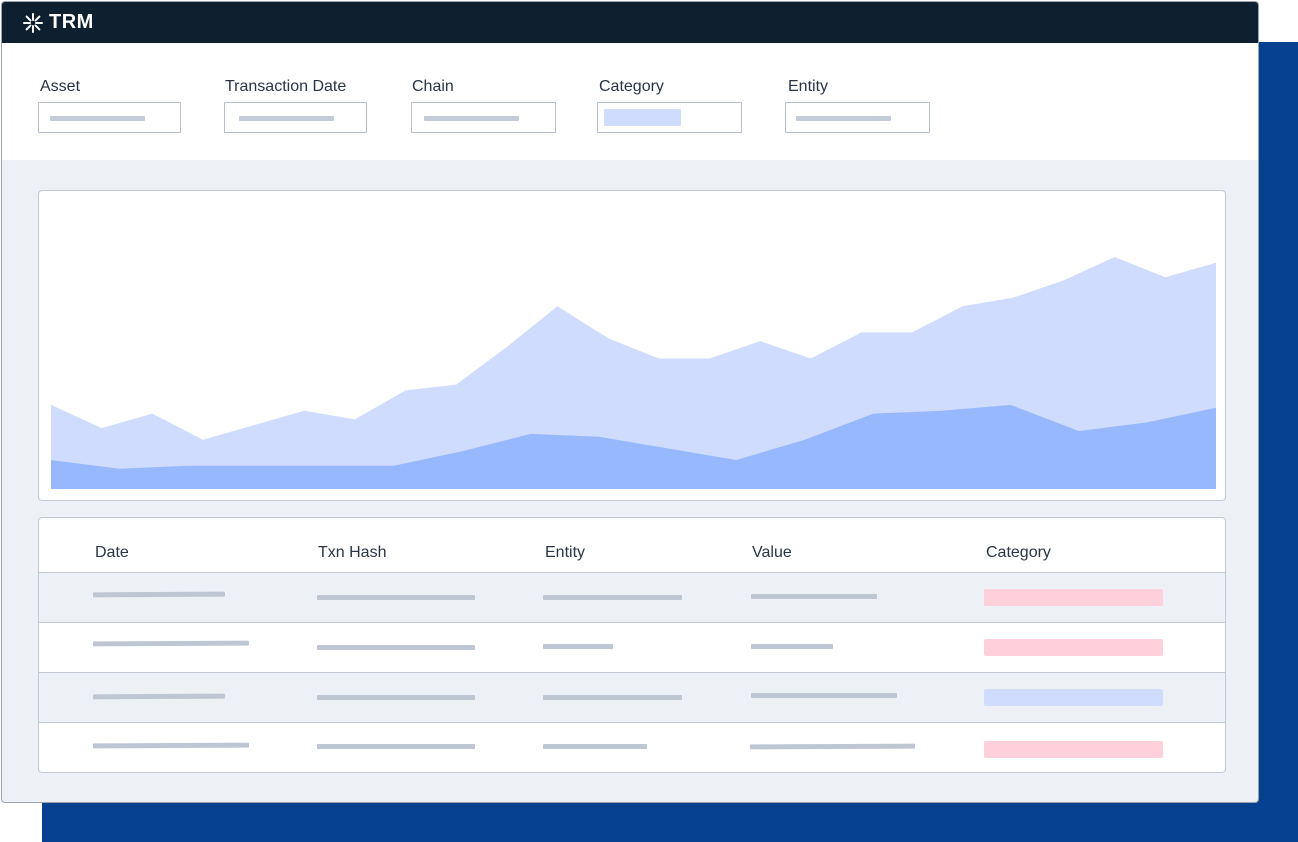 The image size is (1298, 842). I want to click on brand-logo: TRM, so click(58, 22).